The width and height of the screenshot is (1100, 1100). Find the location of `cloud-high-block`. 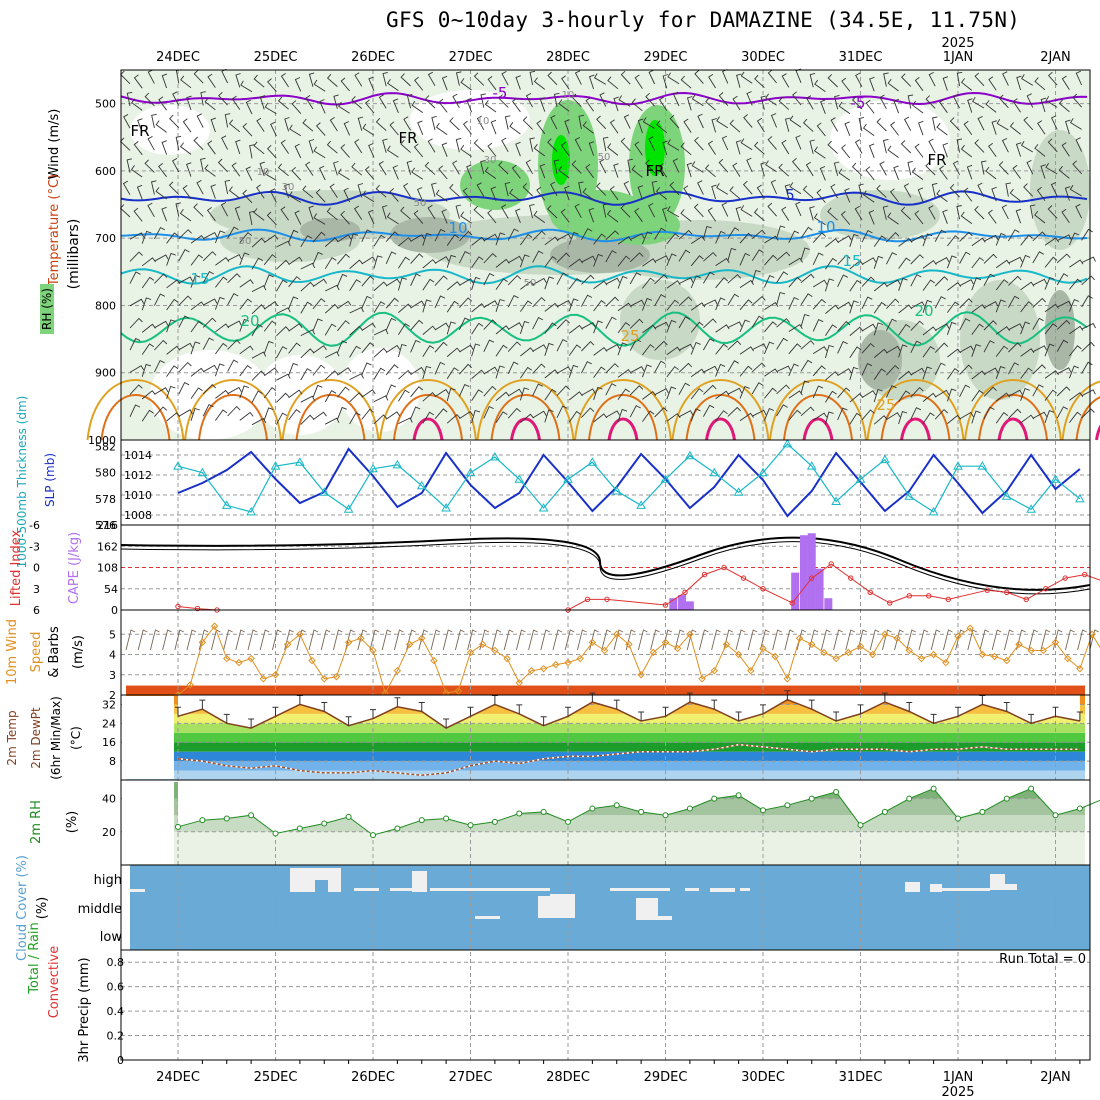

cloud-high-block is located at coordinates (401, 889).